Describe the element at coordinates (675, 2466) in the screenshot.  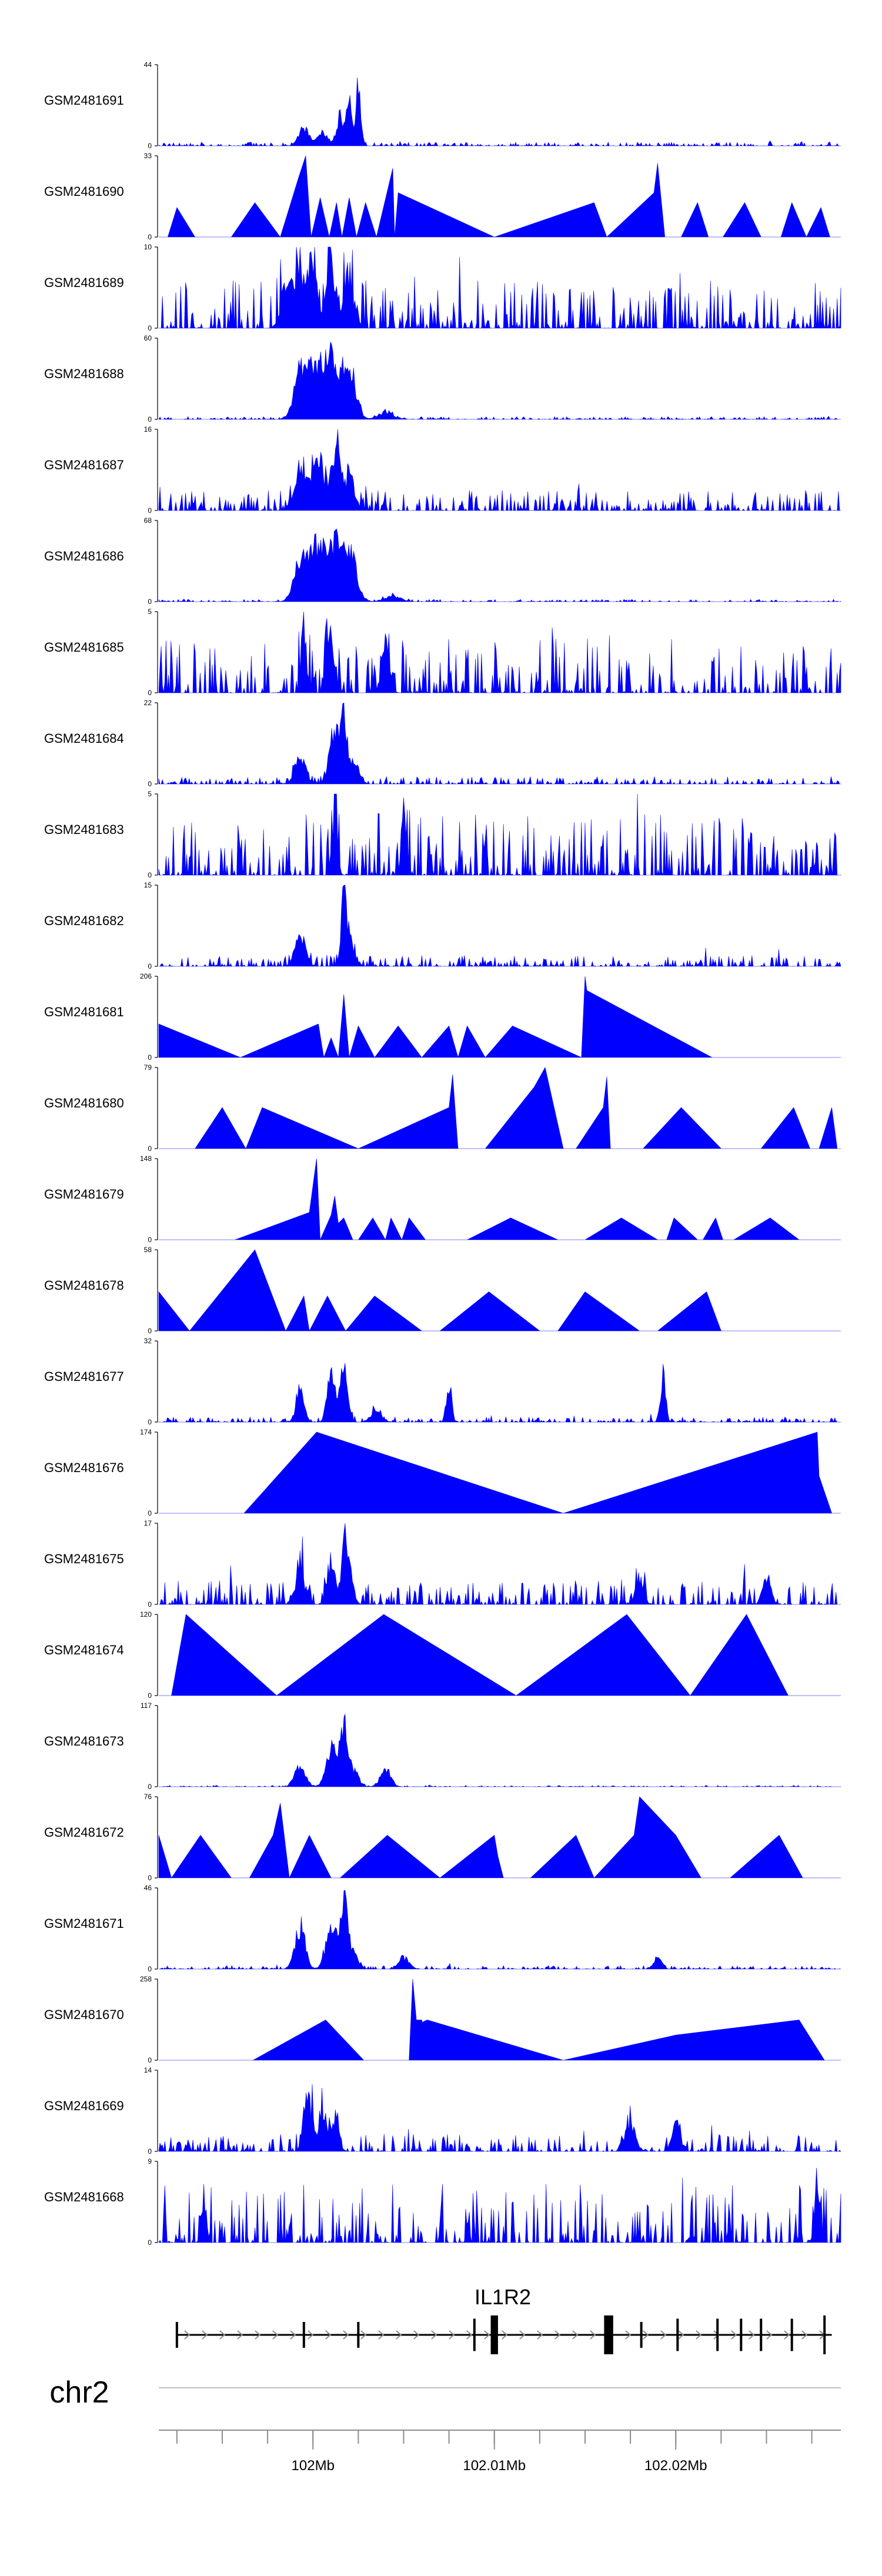
I see `x-tick-label: 102.02Mb` at that location.